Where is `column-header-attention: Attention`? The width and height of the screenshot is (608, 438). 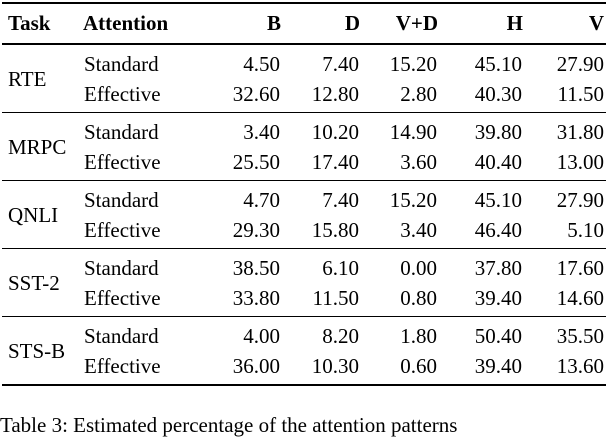
column-header-attention: Attention is located at coordinates (126, 23).